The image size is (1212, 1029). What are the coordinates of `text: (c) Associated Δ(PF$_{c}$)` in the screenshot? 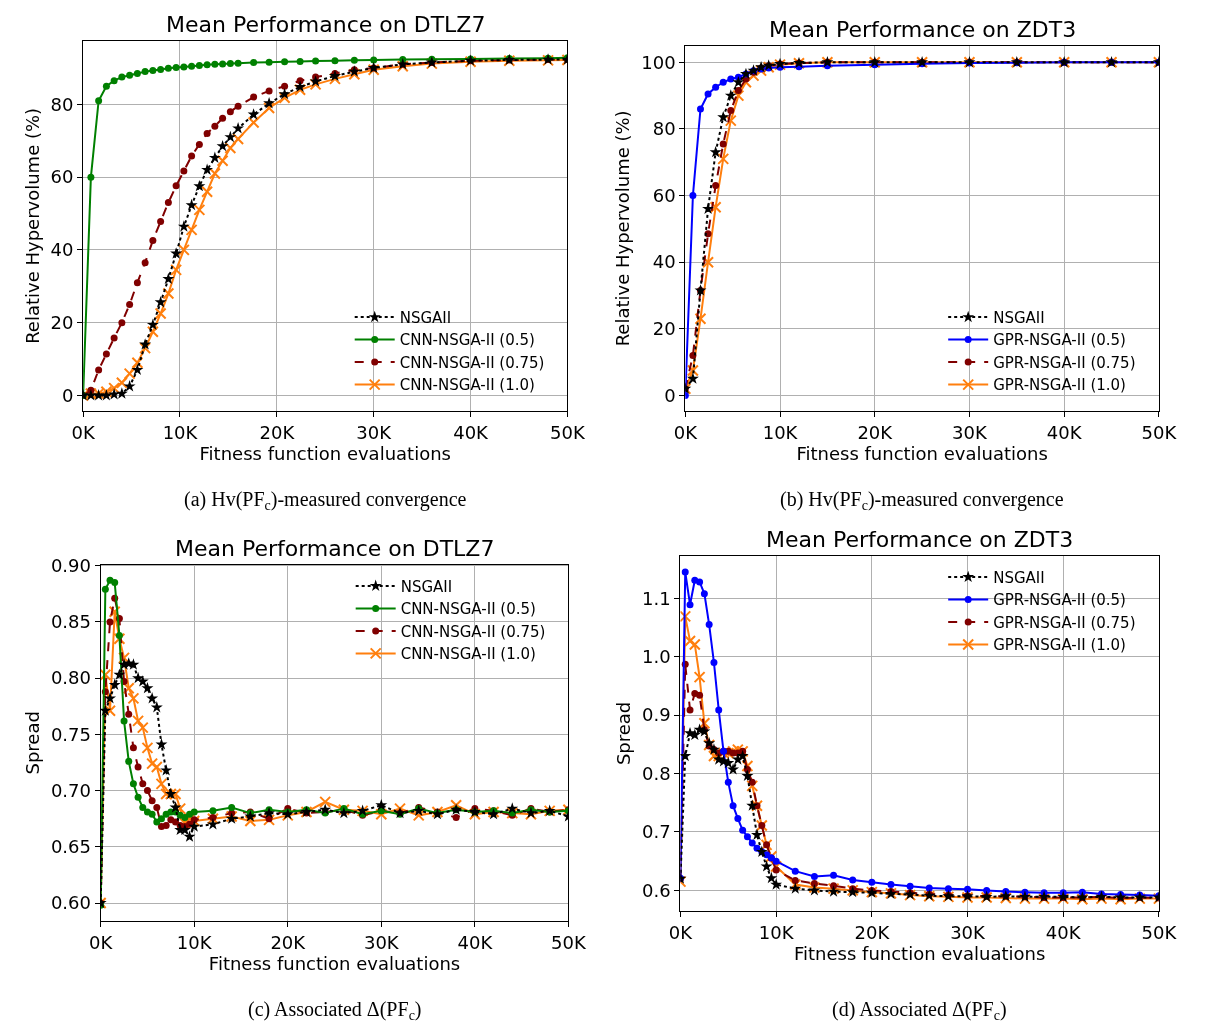 It's located at (335, 1011).